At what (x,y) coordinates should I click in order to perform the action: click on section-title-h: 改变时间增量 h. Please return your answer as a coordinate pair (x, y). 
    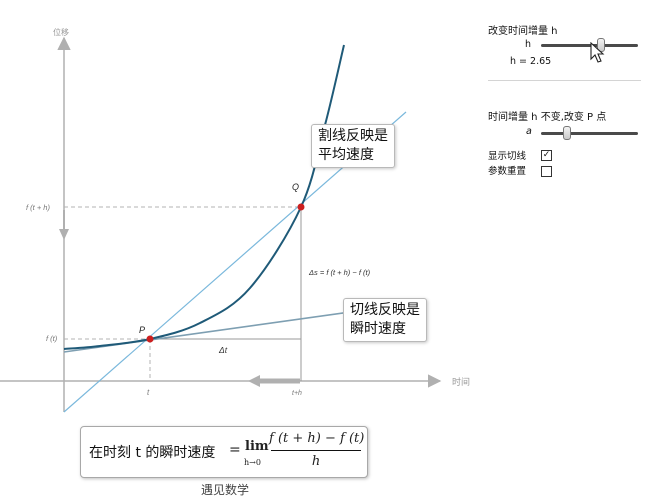
    Looking at the image, I should click on (523, 31).